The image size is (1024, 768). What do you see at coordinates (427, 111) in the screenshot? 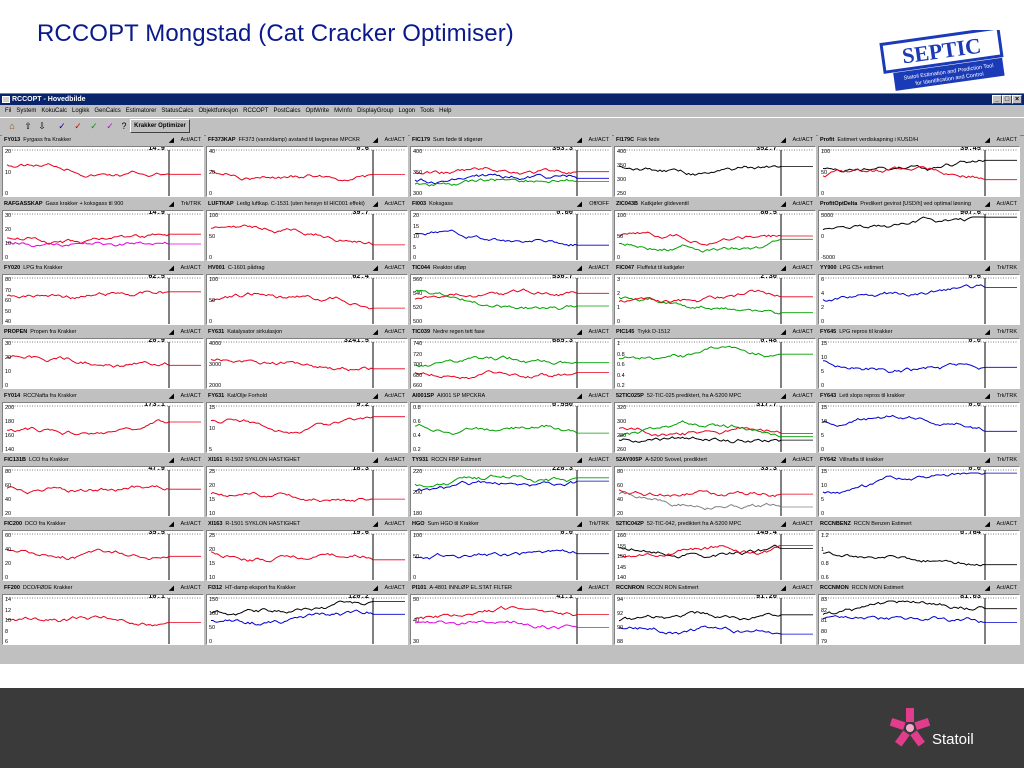
I see `menu-item-tools: Tools` at bounding box center [427, 111].